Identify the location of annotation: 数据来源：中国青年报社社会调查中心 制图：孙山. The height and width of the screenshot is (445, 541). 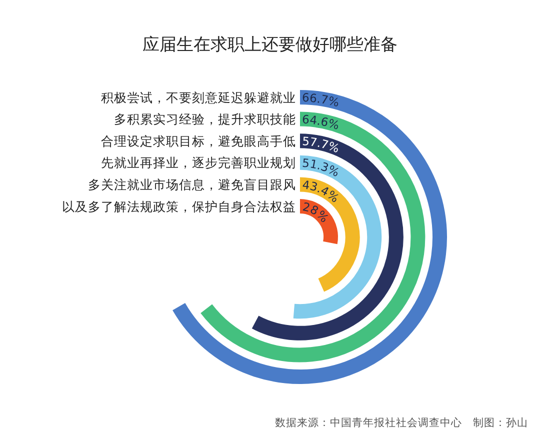
(401, 423).